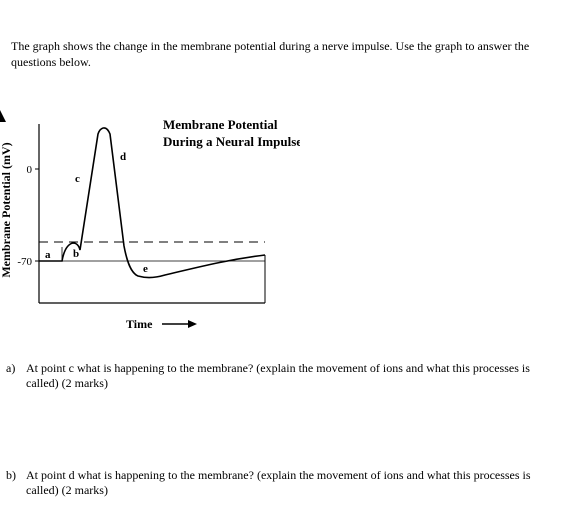 This screenshot has width=574, height=514. What do you see at coordinates (123, 157) in the screenshot?
I see `point-label-d: d` at bounding box center [123, 157].